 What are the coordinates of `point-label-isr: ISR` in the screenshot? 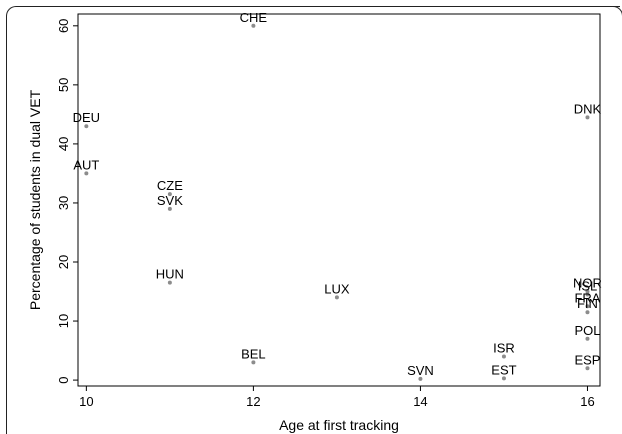 It's located at (504, 347).